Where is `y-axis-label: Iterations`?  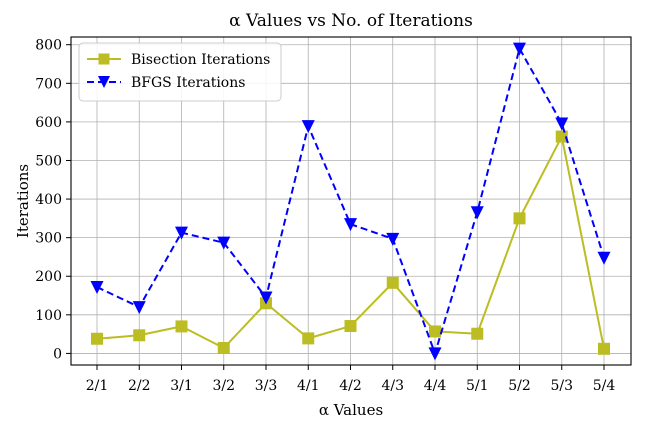
y-axis-label: Iterations is located at coordinates (23, 201).